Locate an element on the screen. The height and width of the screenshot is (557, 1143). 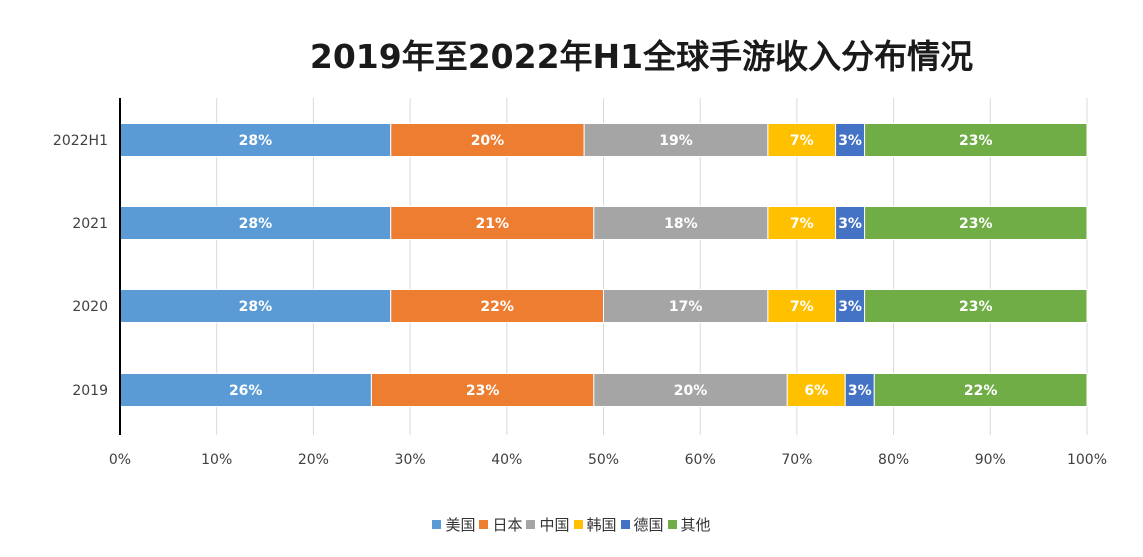
legend-label: 日本 is located at coordinates (507, 525).